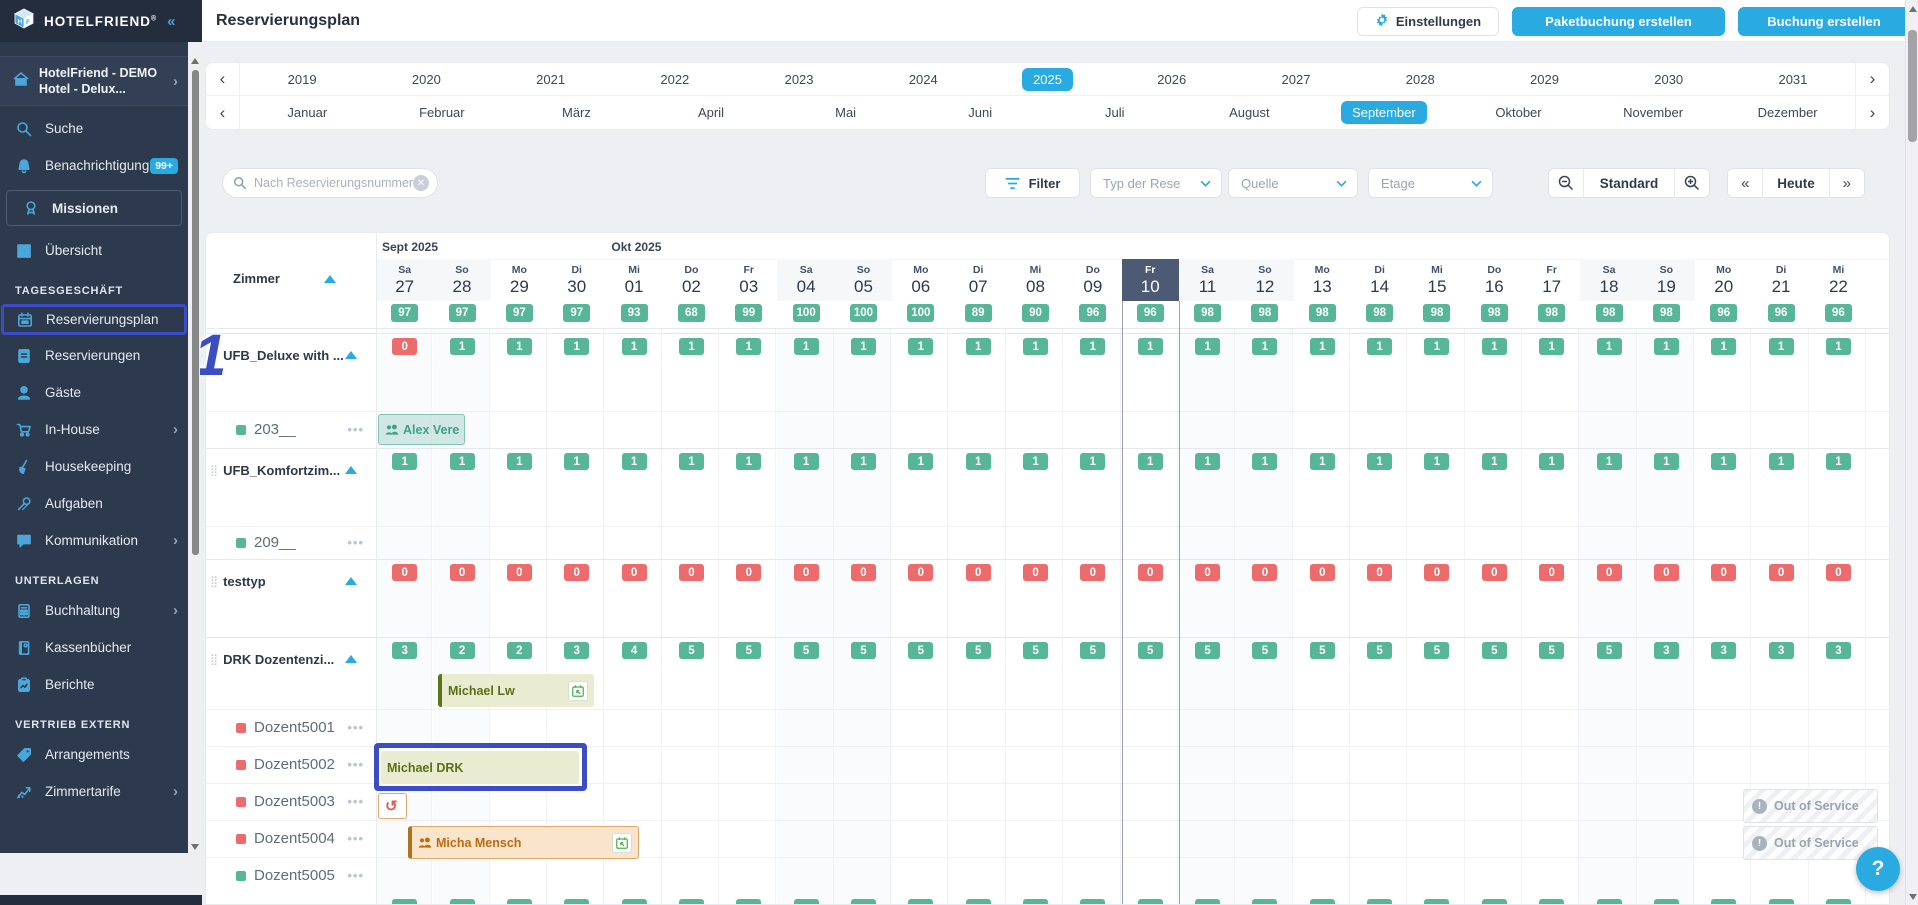  What do you see at coordinates (94, 319) in the screenshot?
I see `sidebar-item-reservierungsplan: Reservierungsplan` at bounding box center [94, 319].